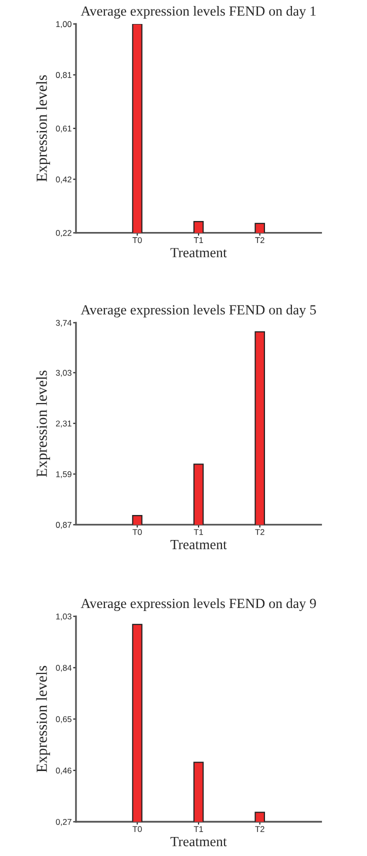 The height and width of the screenshot is (856, 367). What do you see at coordinates (64, 474) in the screenshot?
I see `y-tick-label: 1,59` at bounding box center [64, 474].